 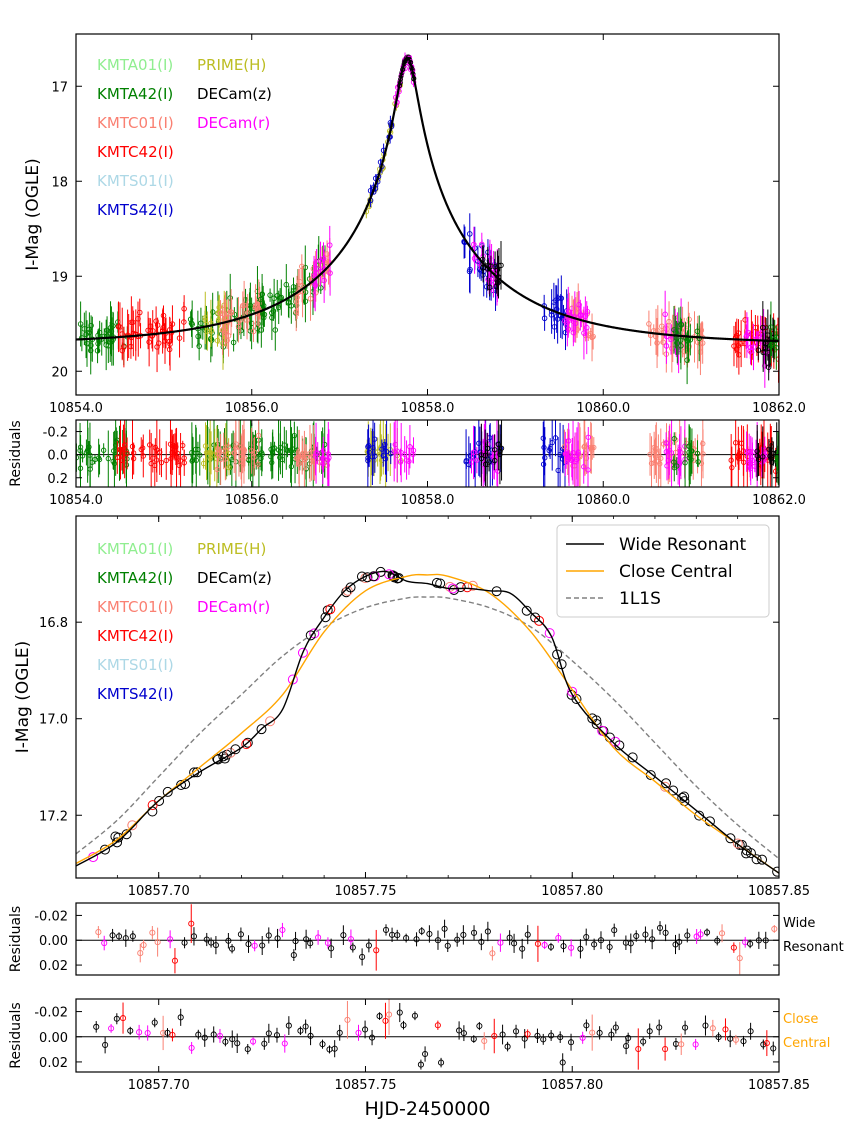 What do you see at coordinates (806, 1043) in the screenshot?
I see `side-label-line: Central` at bounding box center [806, 1043].